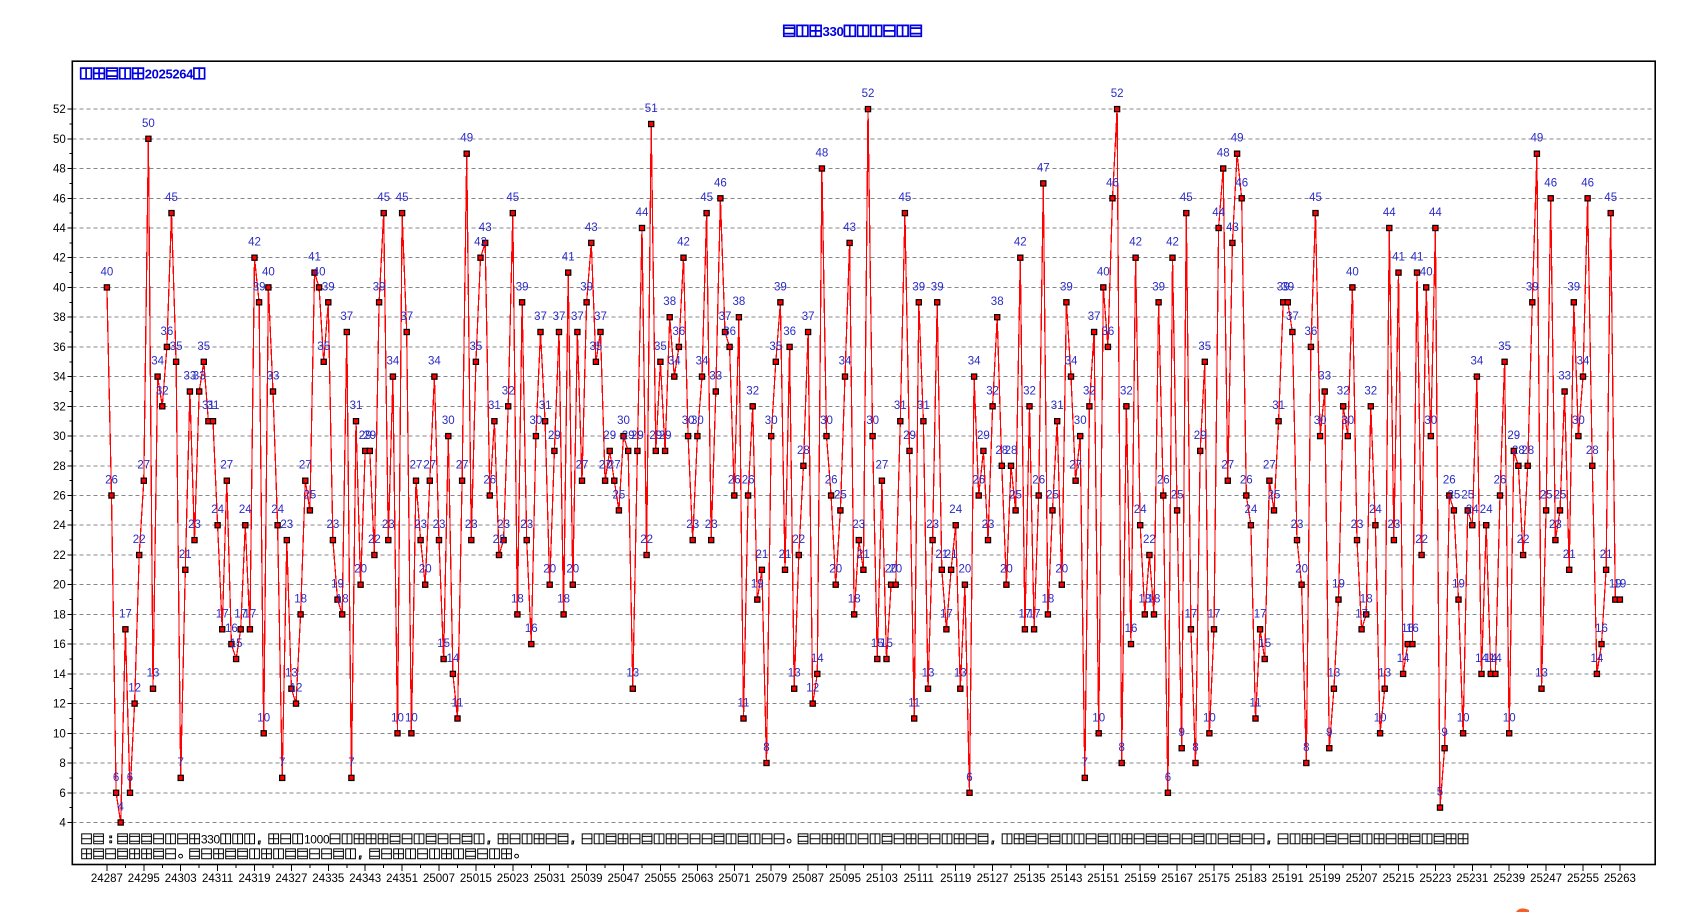 This screenshot has width=1706, height=917. What do you see at coordinates (1048, 599) in the screenshot?
I see `svg-text: 18` at bounding box center [1048, 599].